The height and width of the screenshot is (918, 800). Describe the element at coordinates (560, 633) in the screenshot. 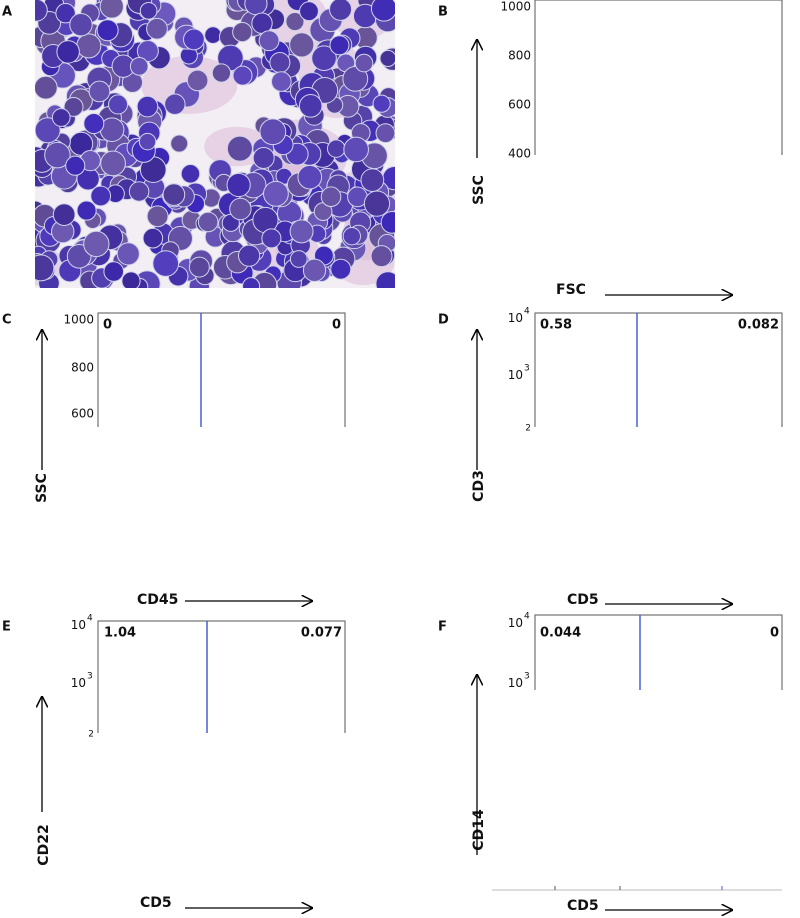

I see `quadrant-value: 0.044` at that location.